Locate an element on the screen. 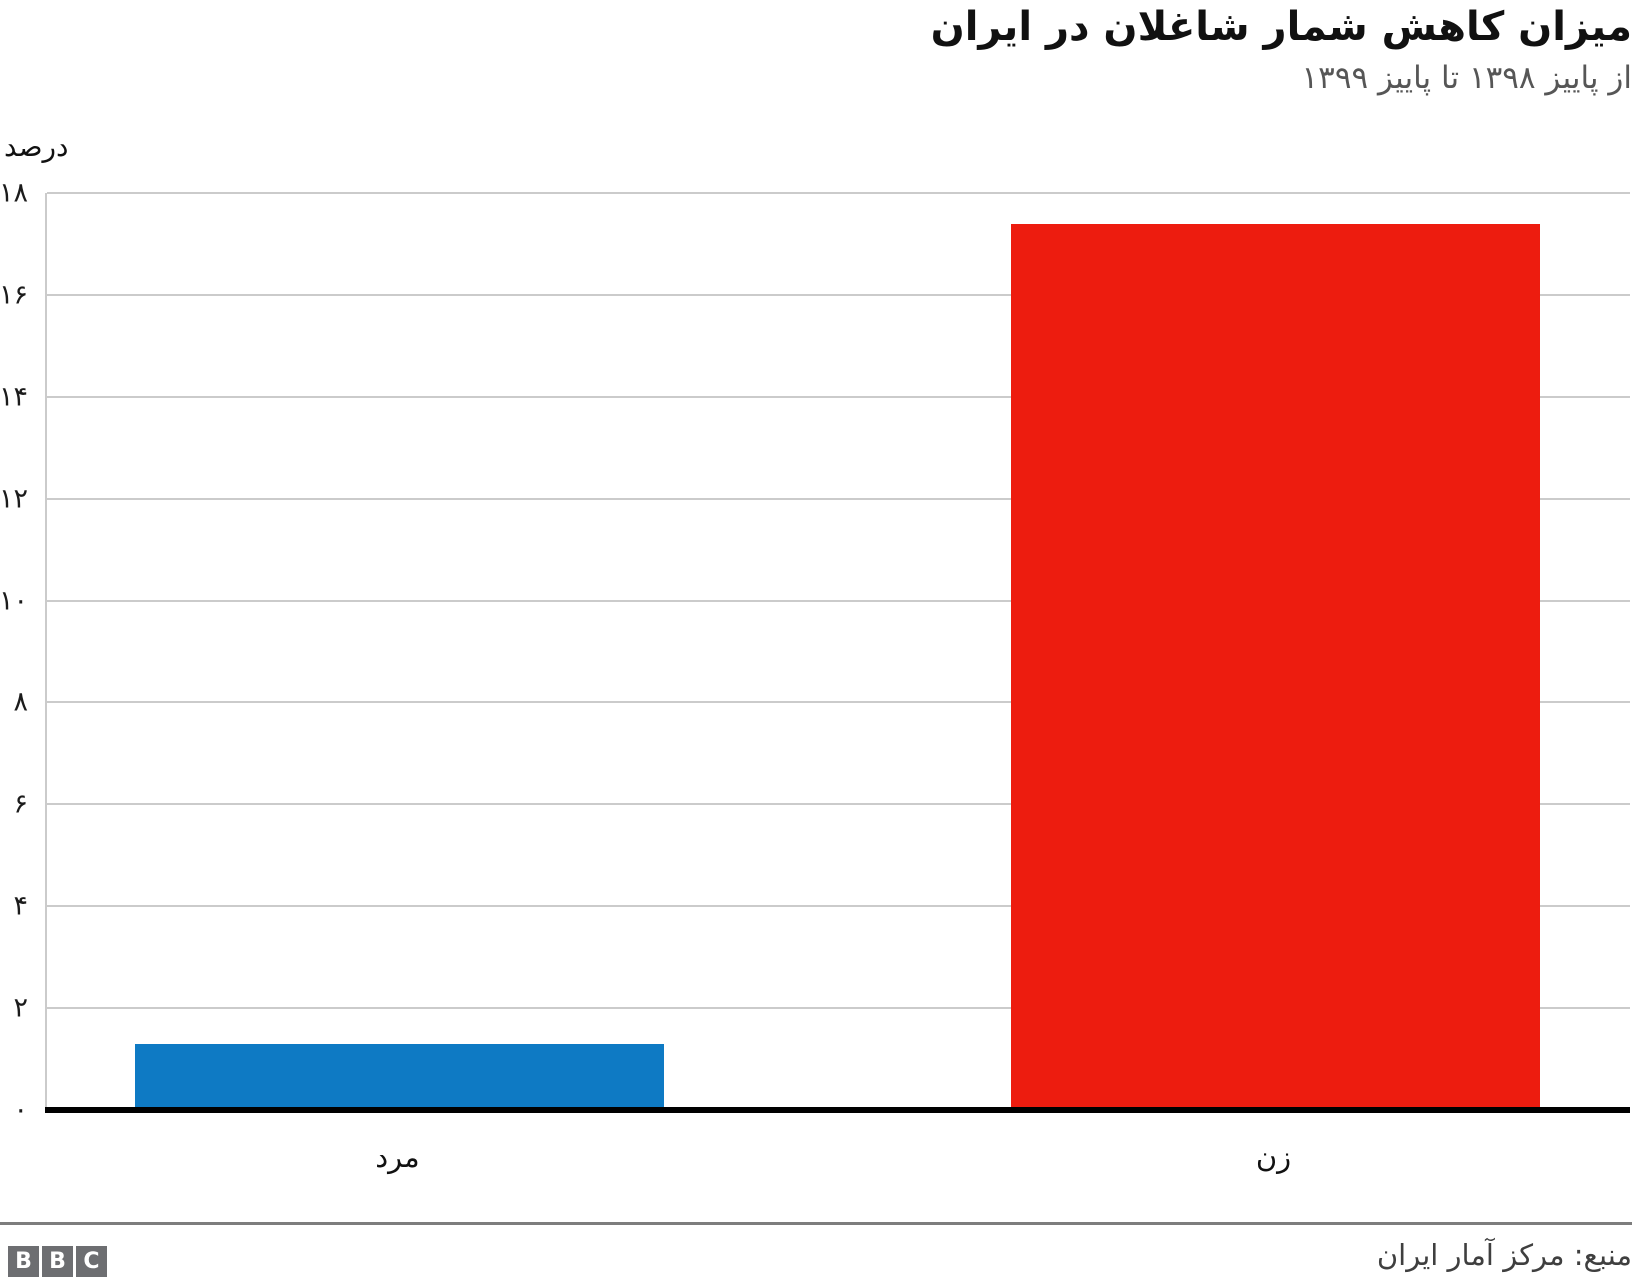 Image resolution: width=1632 pixels, height=1284 pixels. category-label-female: زن is located at coordinates (1273, 1157).